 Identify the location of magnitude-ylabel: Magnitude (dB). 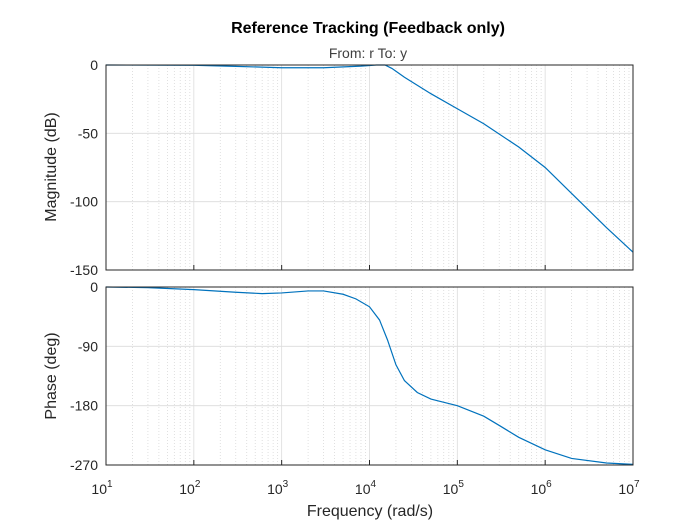
(51, 166).